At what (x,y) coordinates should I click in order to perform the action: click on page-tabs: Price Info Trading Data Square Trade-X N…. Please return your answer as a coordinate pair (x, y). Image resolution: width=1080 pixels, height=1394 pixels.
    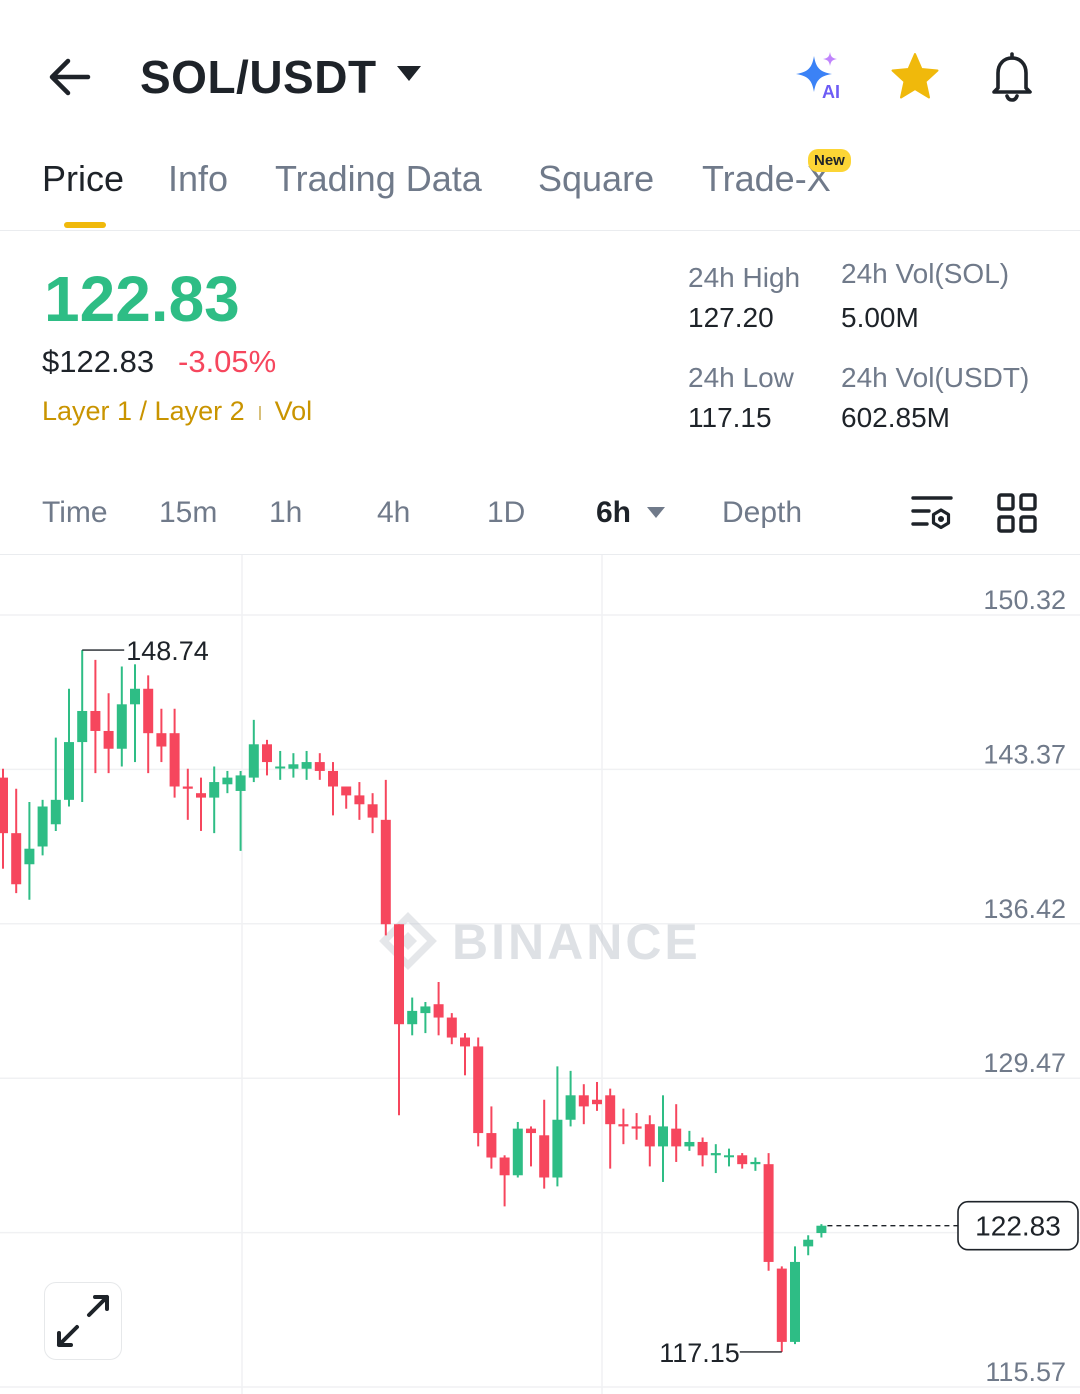
    Looking at the image, I should click on (540, 190).